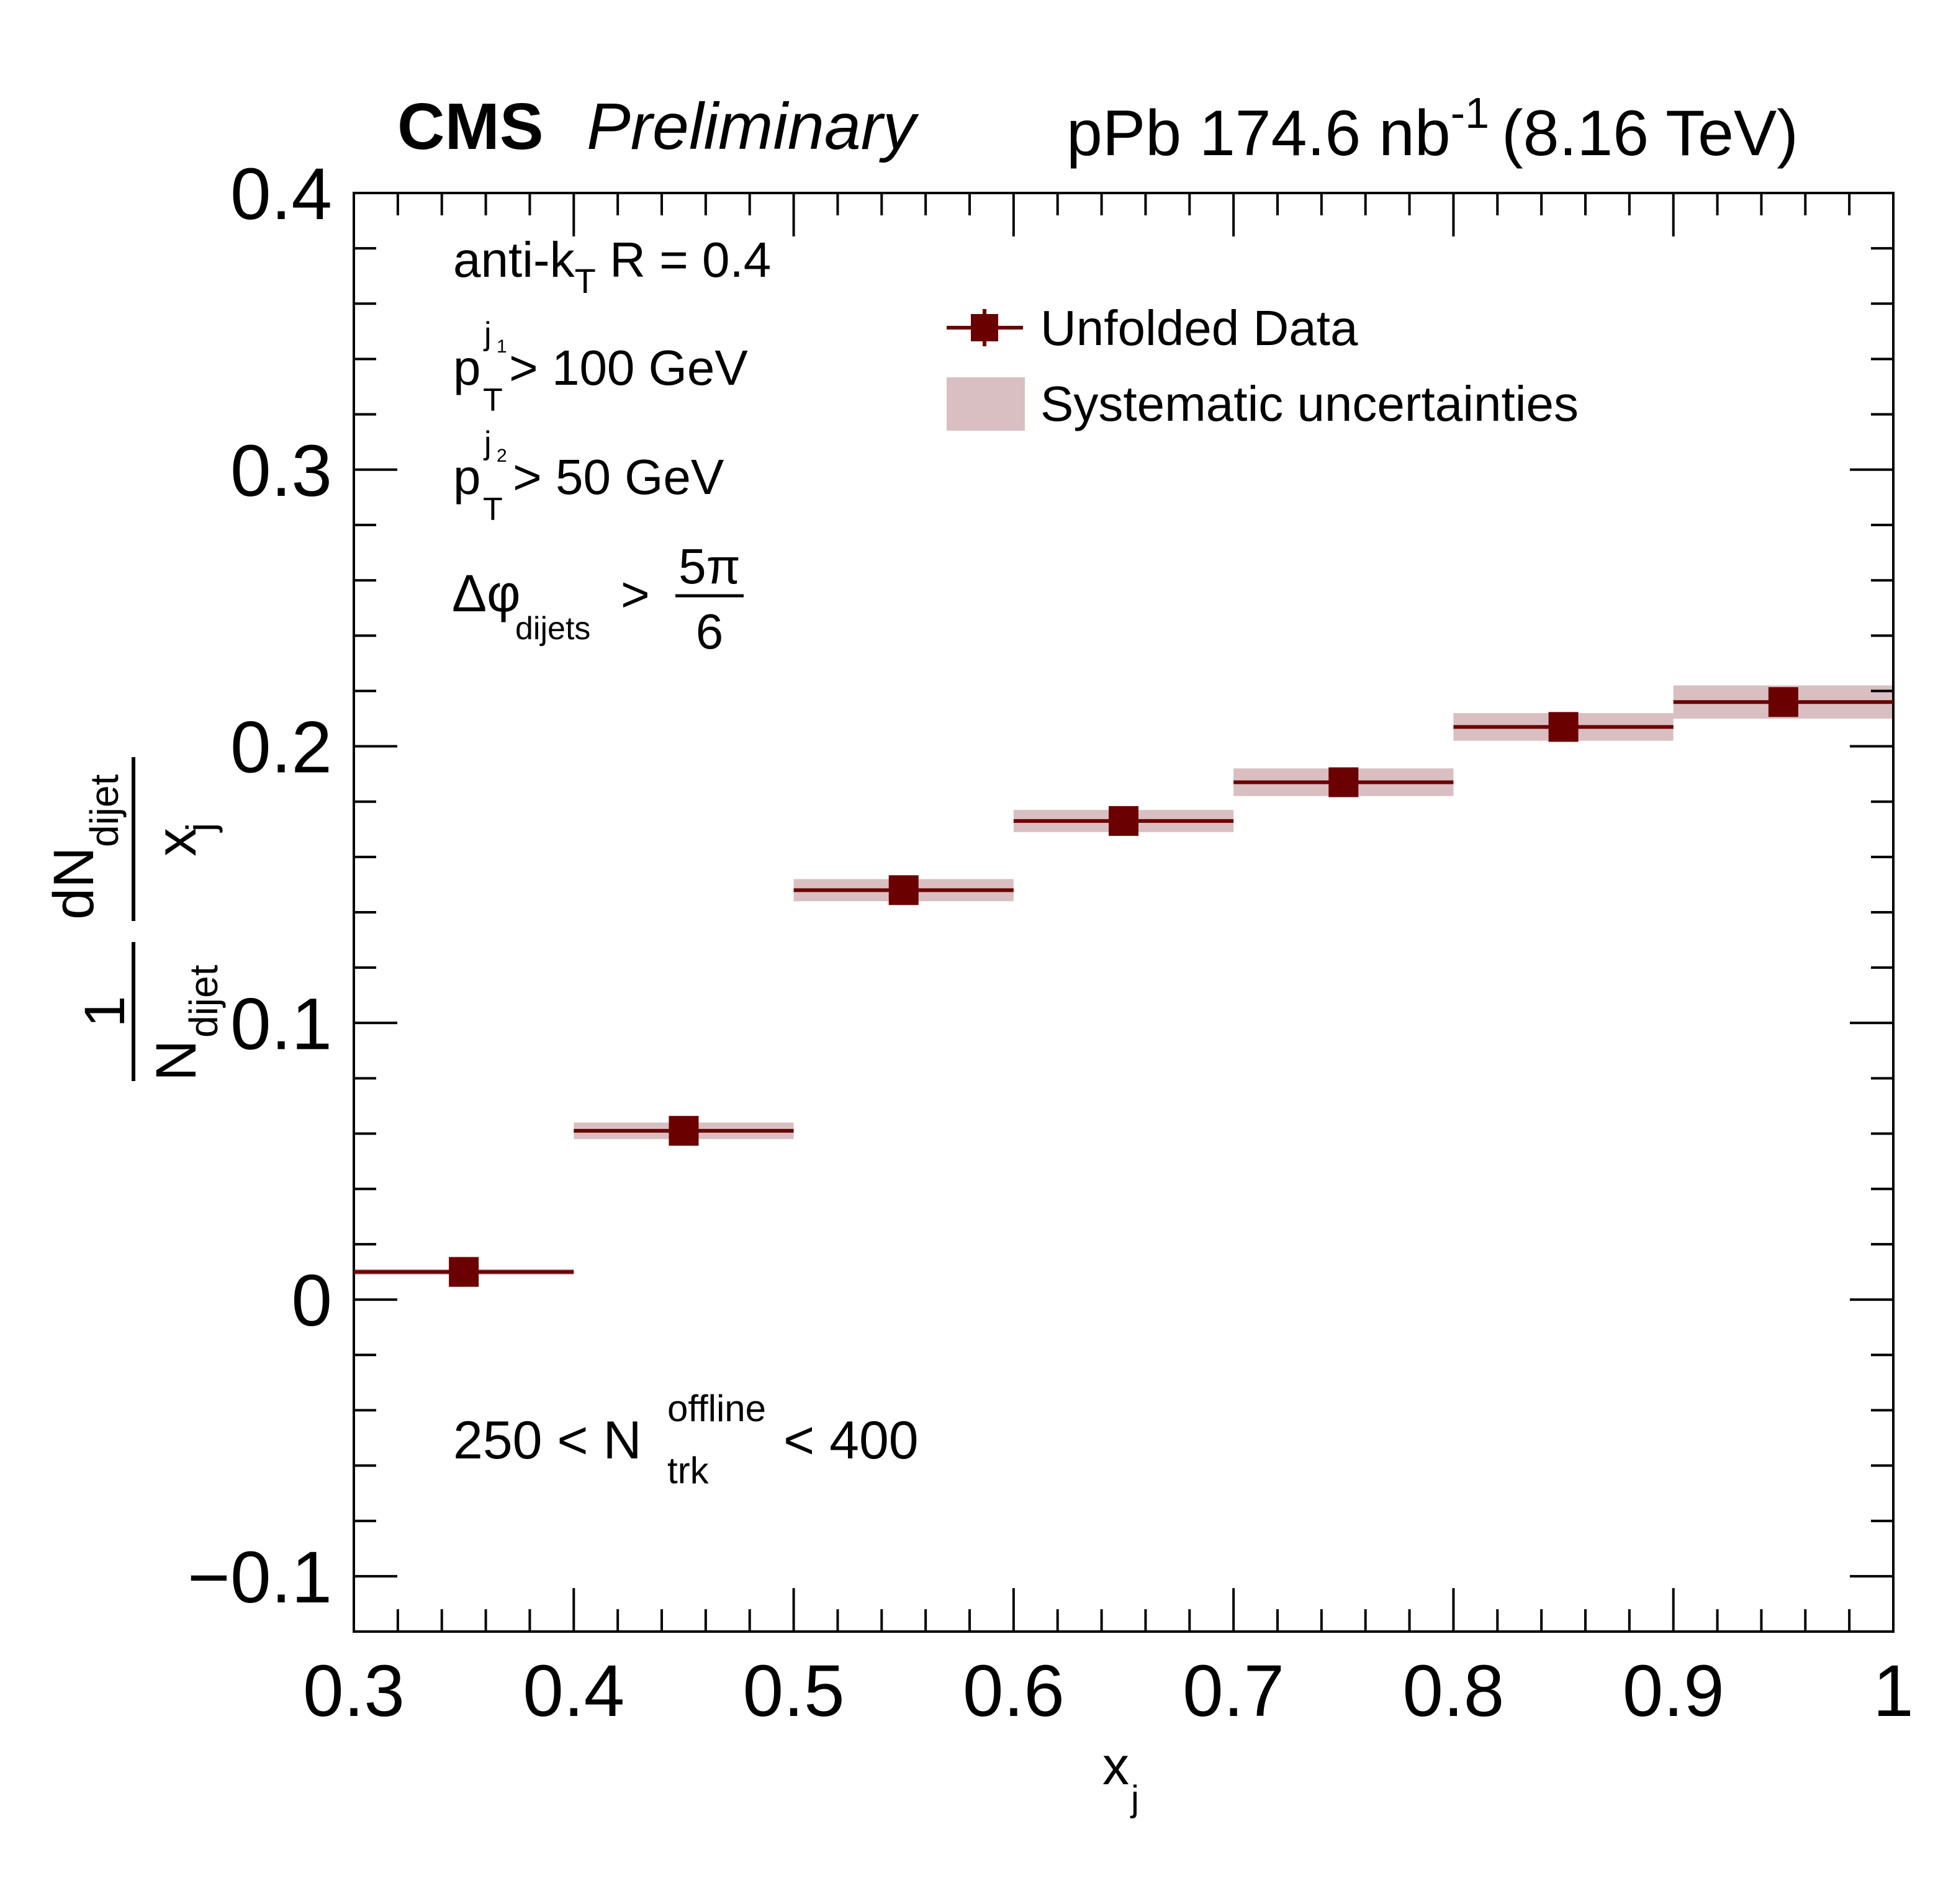 This screenshot has height=1904, width=1956. What do you see at coordinates (311, 1301) in the screenshot?
I see `y-tick-label: 0` at bounding box center [311, 1301].